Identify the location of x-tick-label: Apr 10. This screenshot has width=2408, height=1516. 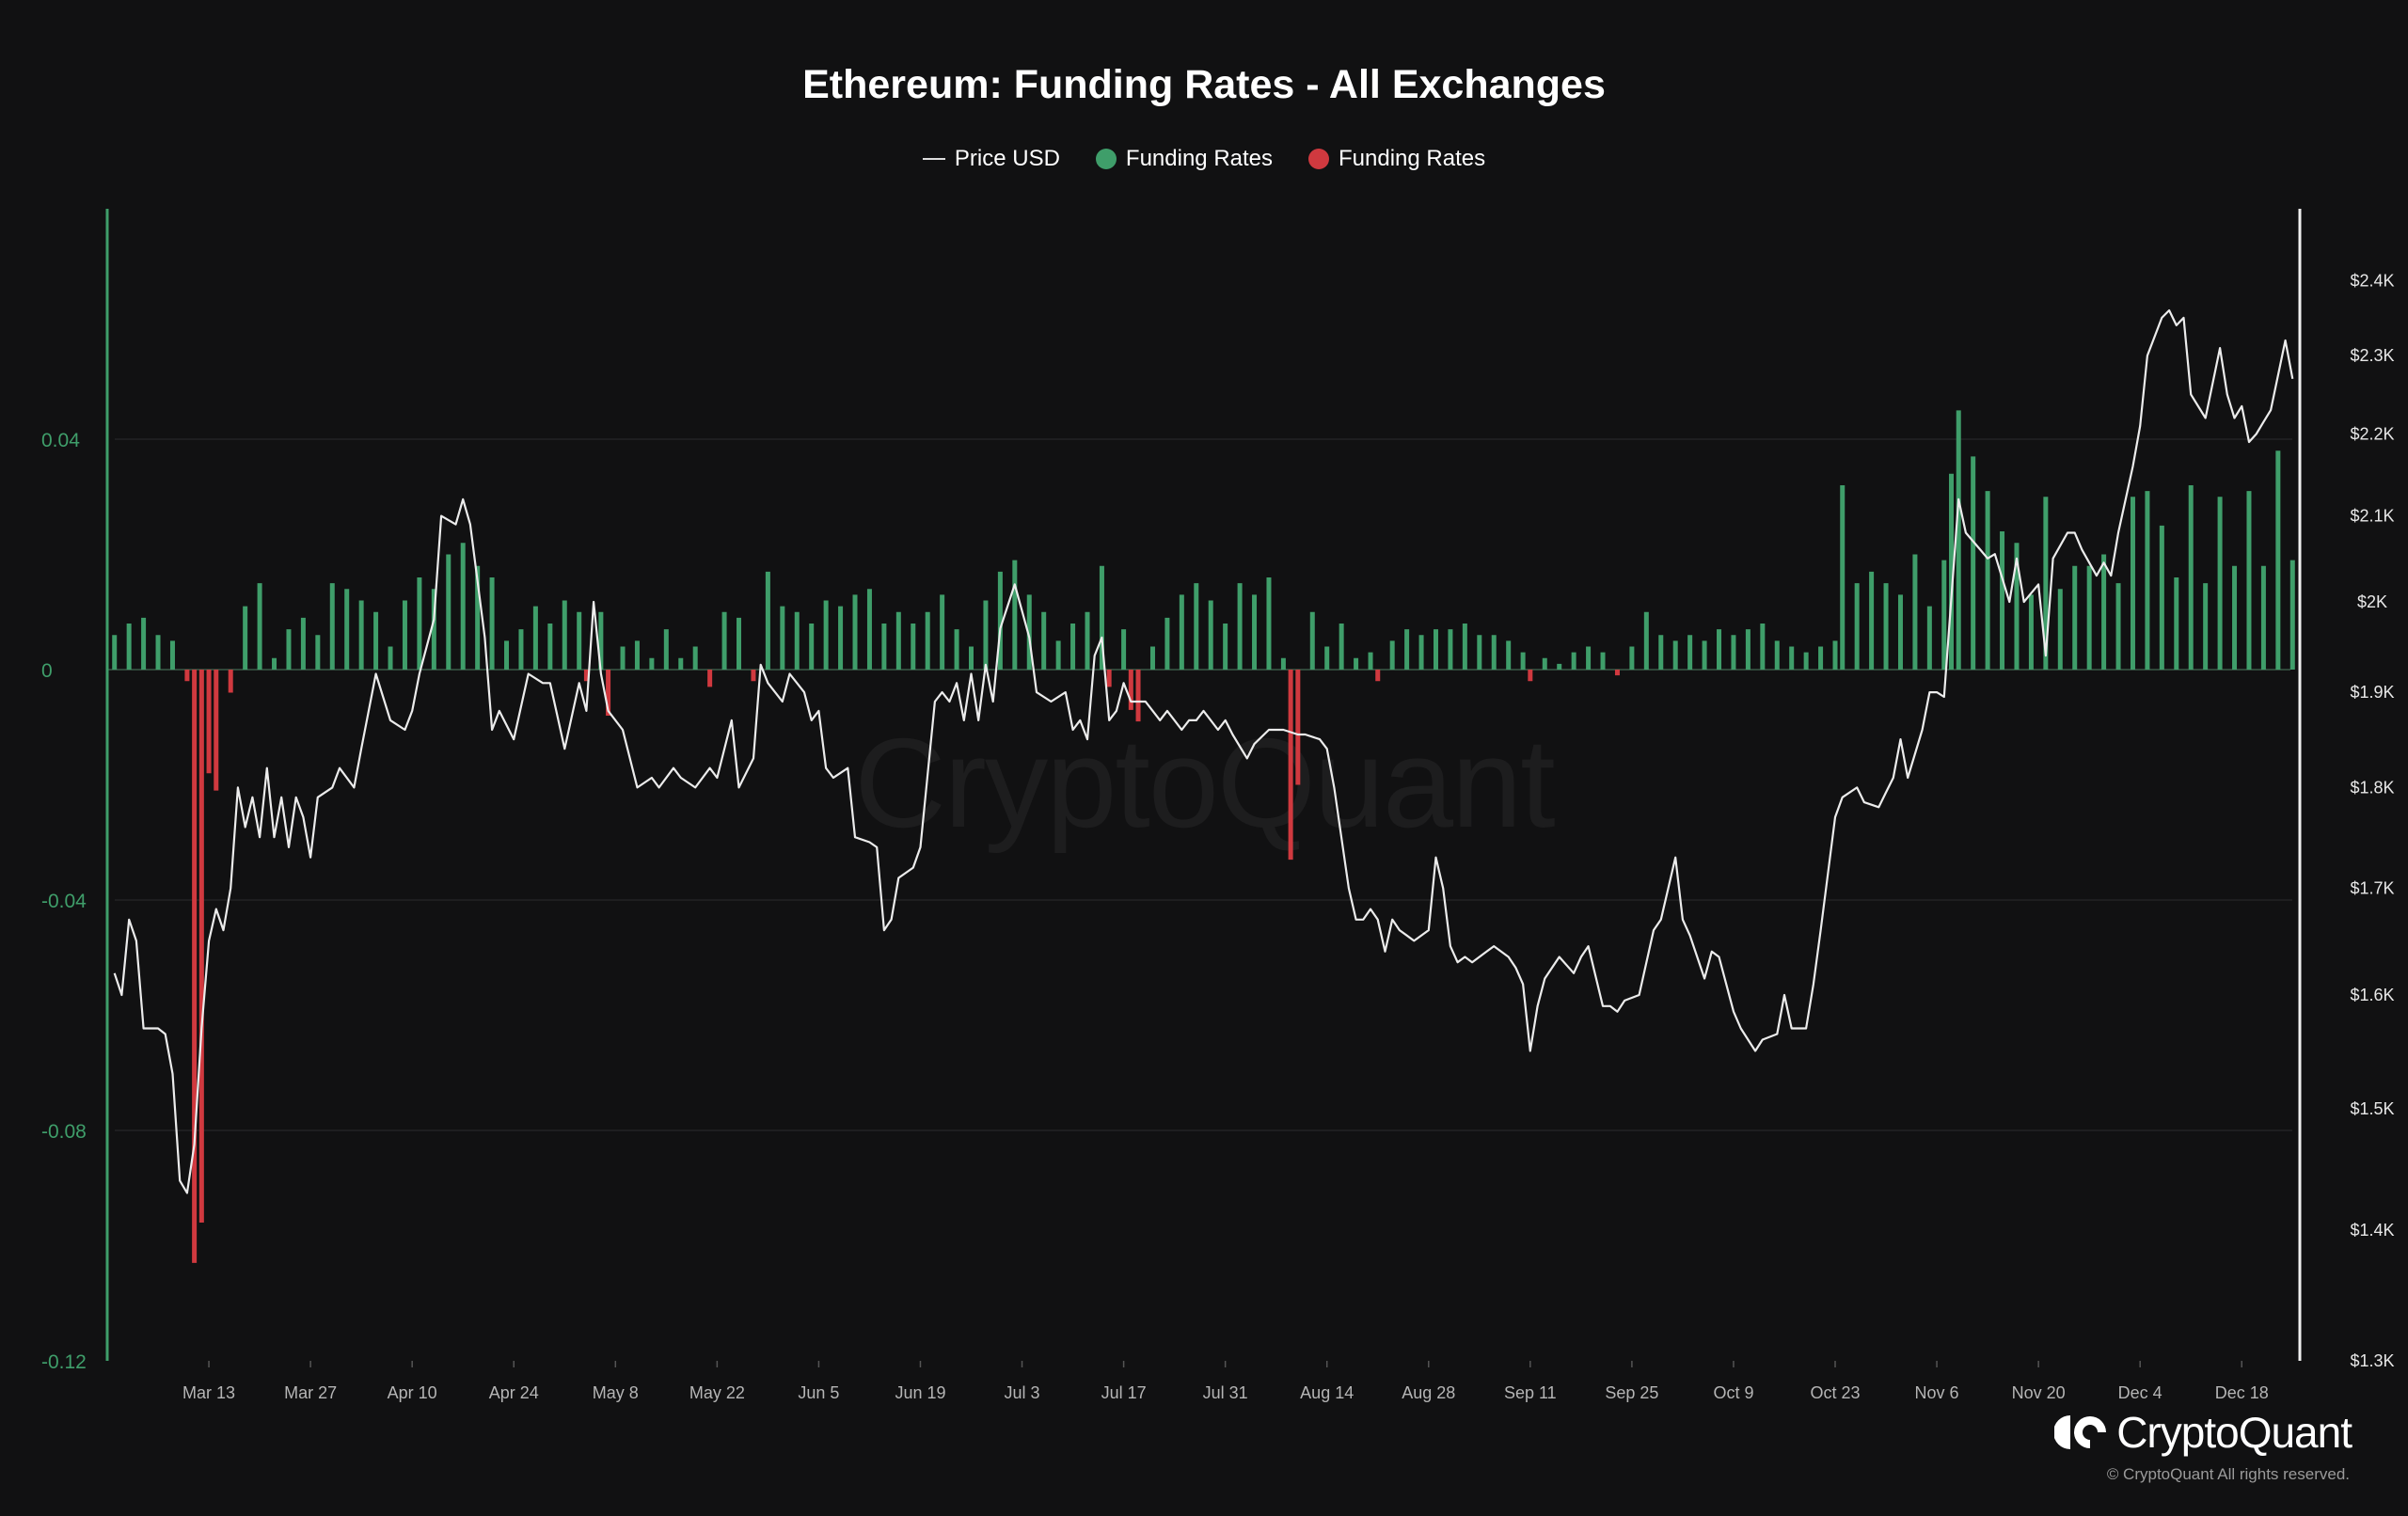
(413, 1392).